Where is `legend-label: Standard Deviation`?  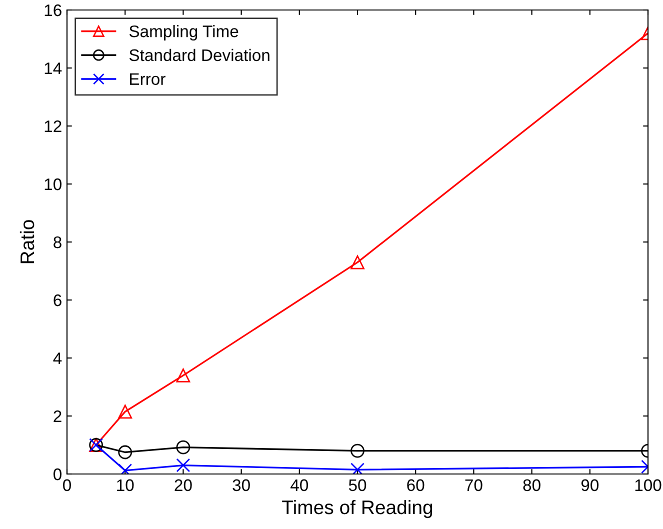
legend-label: Standard Deviation is located at coordinates (199, 55).